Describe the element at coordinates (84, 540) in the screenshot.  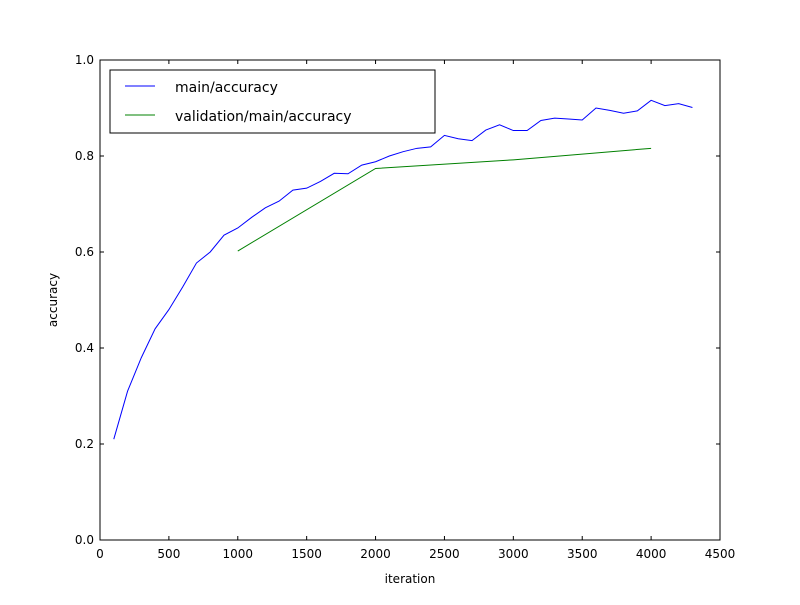
I see `y-tick-label: 0.0` at that location.